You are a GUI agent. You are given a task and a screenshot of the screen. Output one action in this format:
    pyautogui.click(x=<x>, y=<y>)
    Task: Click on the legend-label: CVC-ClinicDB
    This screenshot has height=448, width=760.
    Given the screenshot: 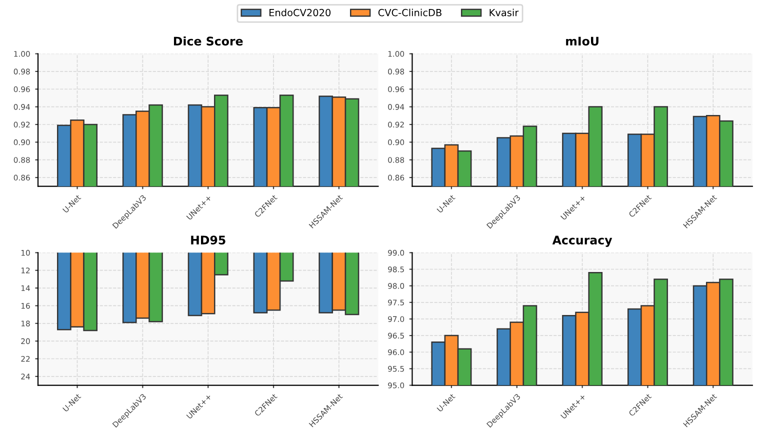 What is the action you would take?
    pyautogui.click(x=410, y=12)
    